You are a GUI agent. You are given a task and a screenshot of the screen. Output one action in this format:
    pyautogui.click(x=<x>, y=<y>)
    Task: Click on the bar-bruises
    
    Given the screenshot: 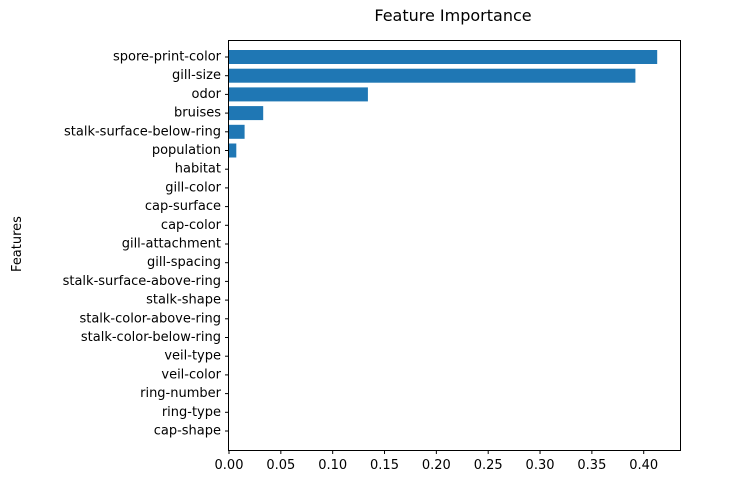 What is the action you would take?
    pyautogui.click(x=246, y=113)
    